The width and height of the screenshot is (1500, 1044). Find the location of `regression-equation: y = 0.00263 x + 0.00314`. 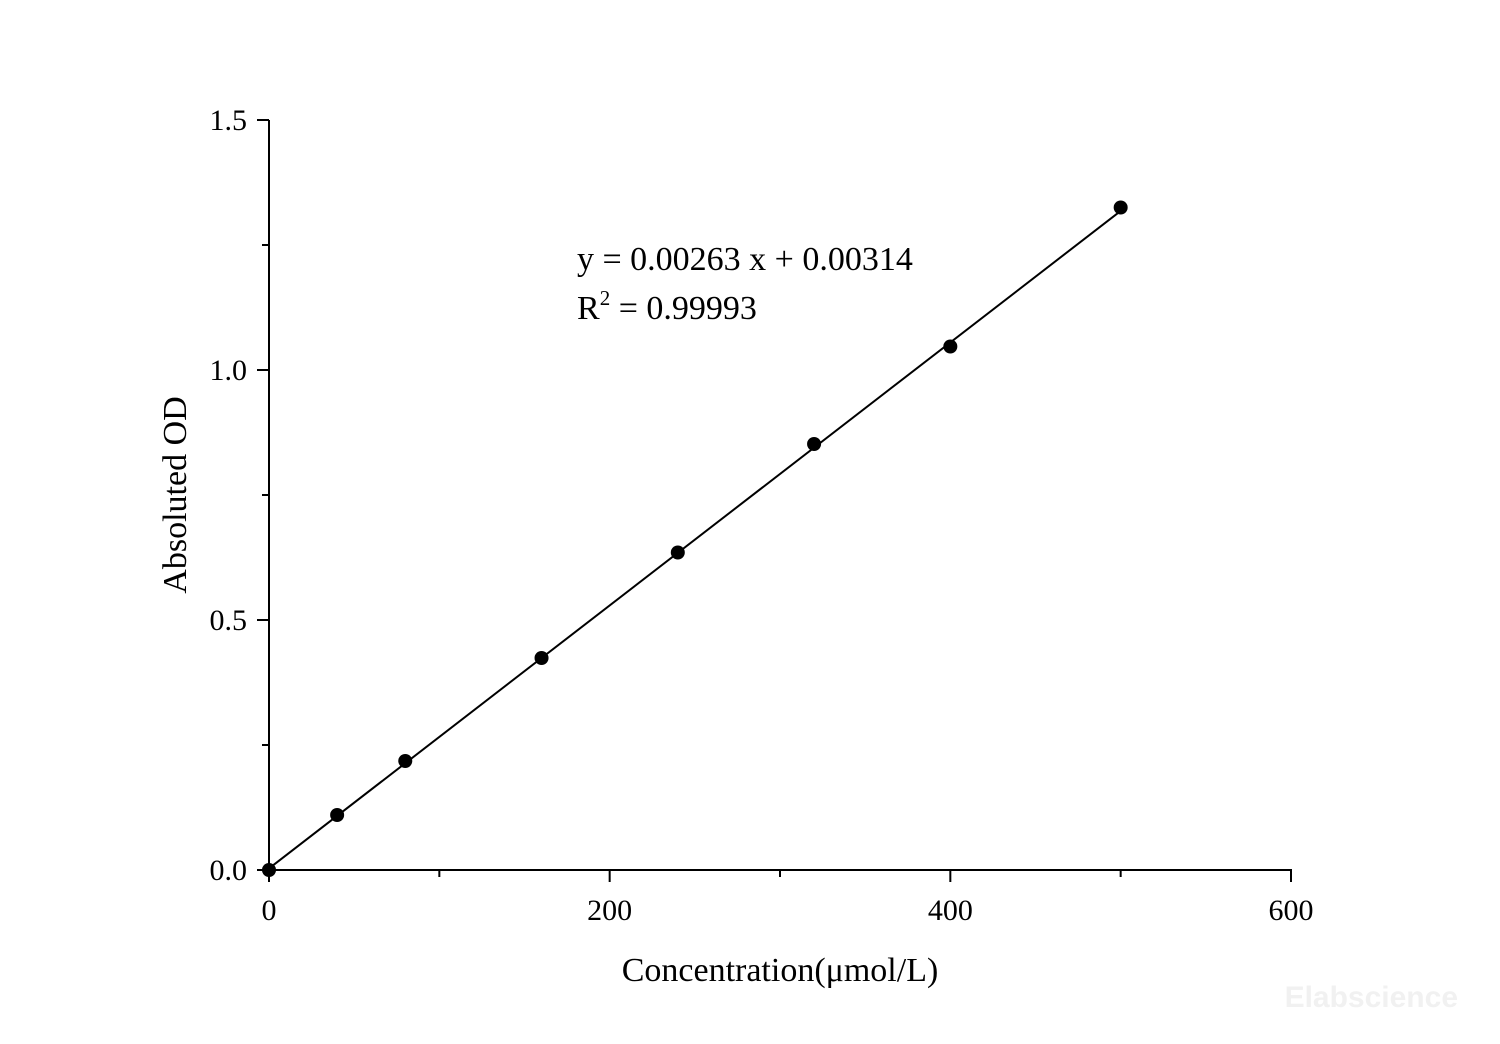

regression-equation: y = 0.00263 x + 0.00314 is located at coordinates (745, 259).